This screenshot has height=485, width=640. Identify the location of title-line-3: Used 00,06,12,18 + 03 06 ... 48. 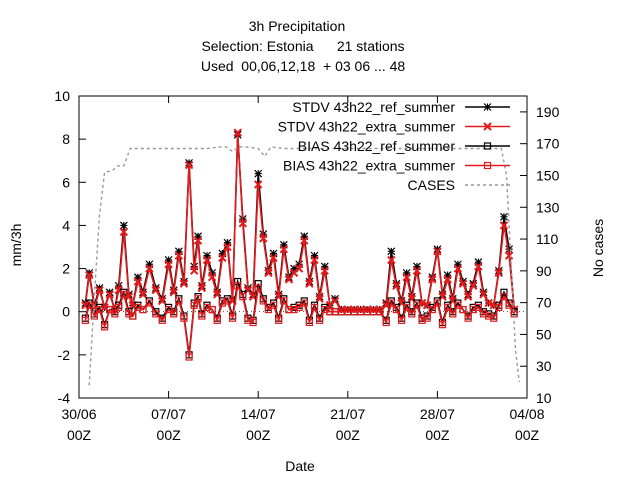
(303, 66).